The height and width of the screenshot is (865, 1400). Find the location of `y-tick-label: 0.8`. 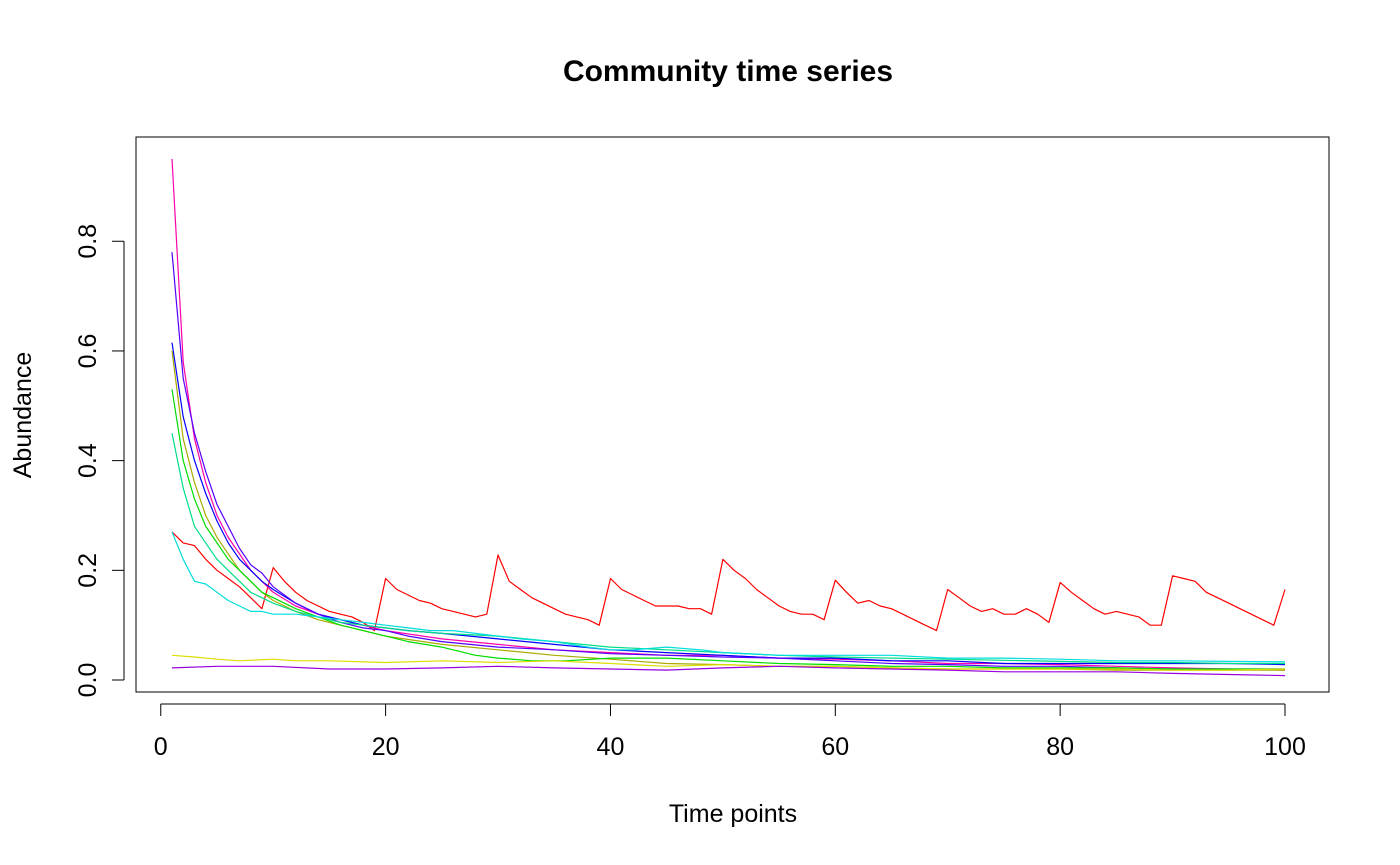

y-tick-label: 0.8 is located at coordinates (88, 241).